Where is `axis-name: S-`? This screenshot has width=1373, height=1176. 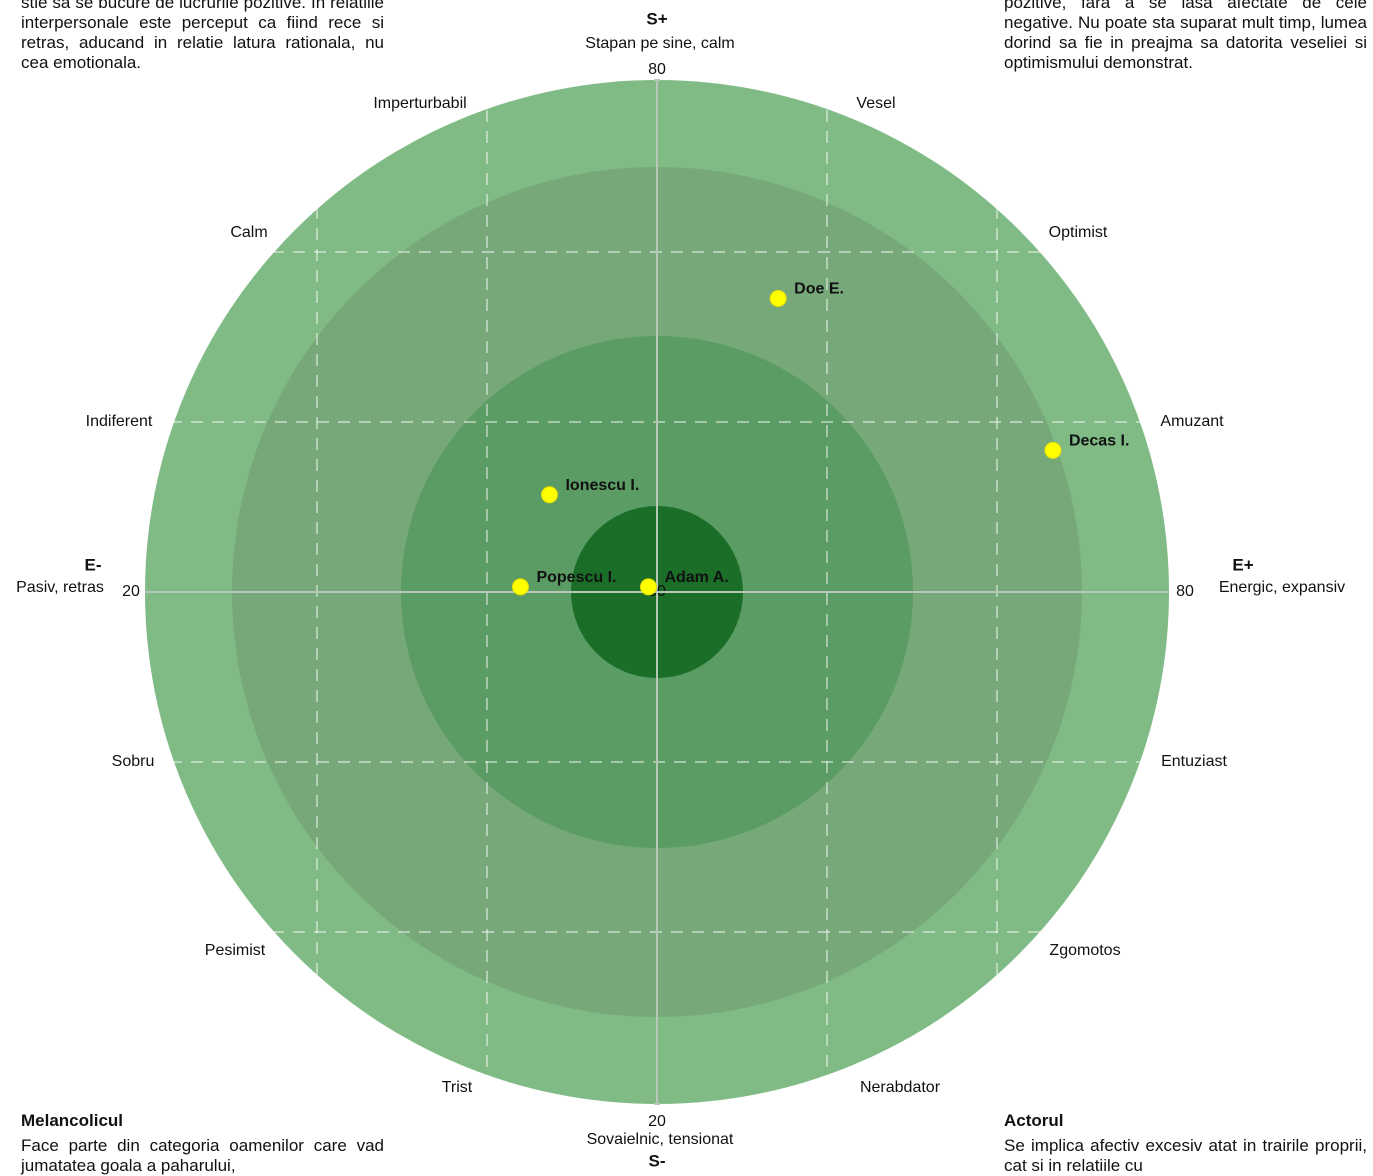 axis-name: S- is located at coordinates (657, 1160).